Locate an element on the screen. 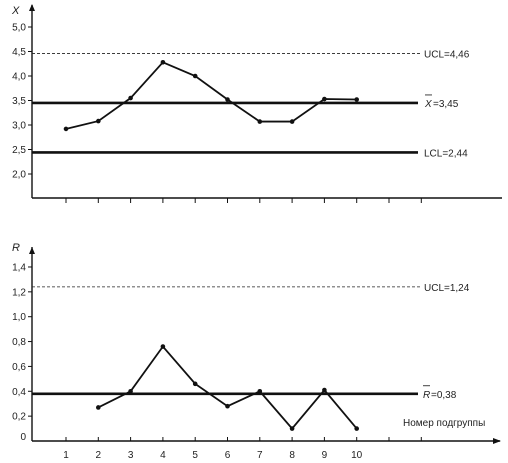  x-chart-y-tick-label: 4,0 is located at coordinates (19, 77).